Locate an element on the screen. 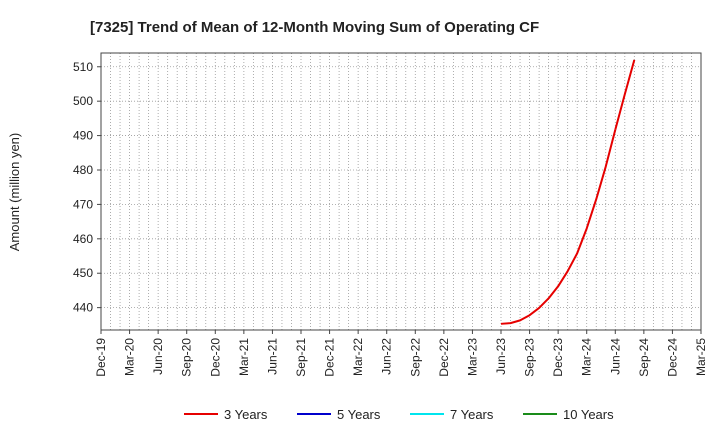 The height and width of the screenshot is (440, 720). legend-label: 10 Years is located at coordinates (588, 414).